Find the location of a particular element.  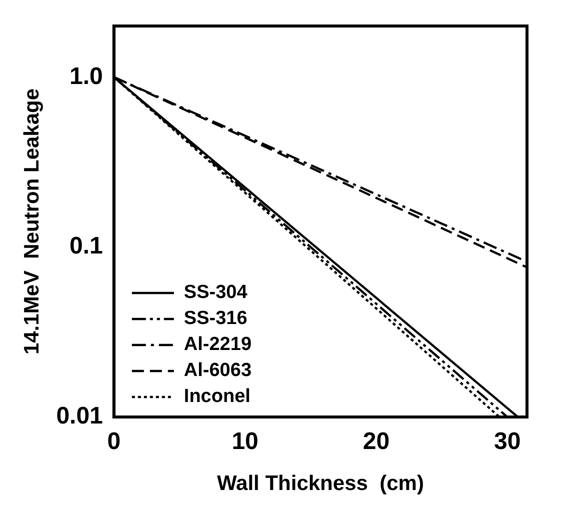

x-tick-label: 0 is located at coordinates (114, 442).